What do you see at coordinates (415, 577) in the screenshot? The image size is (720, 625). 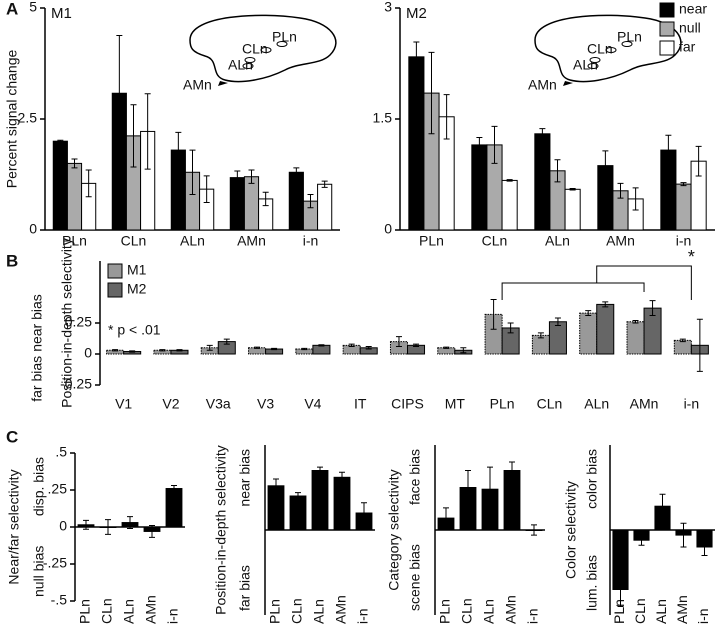 I see `negative-bias-label: scene bias` at bounding box center [415, 577].